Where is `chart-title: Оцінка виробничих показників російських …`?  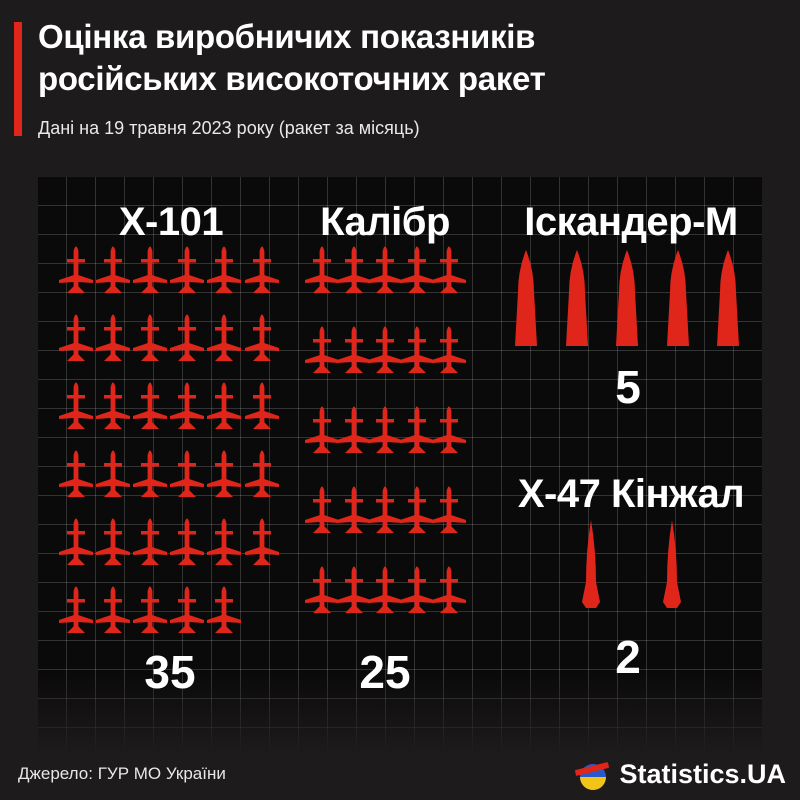 chart-title: Оцінка виробничих показників російських … is located at coordinates (408, 58).